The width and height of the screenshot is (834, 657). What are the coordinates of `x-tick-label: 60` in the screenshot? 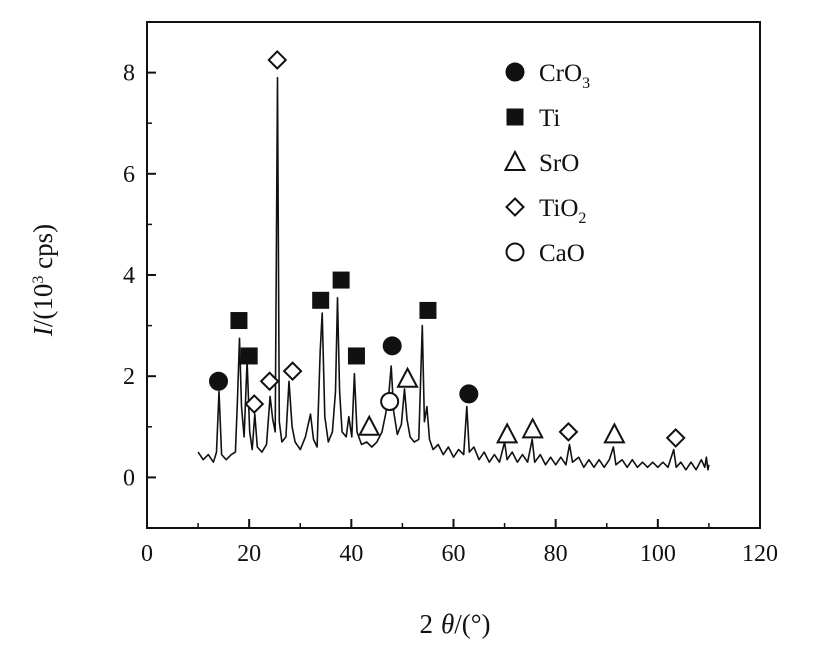 It's located at (454, 554).